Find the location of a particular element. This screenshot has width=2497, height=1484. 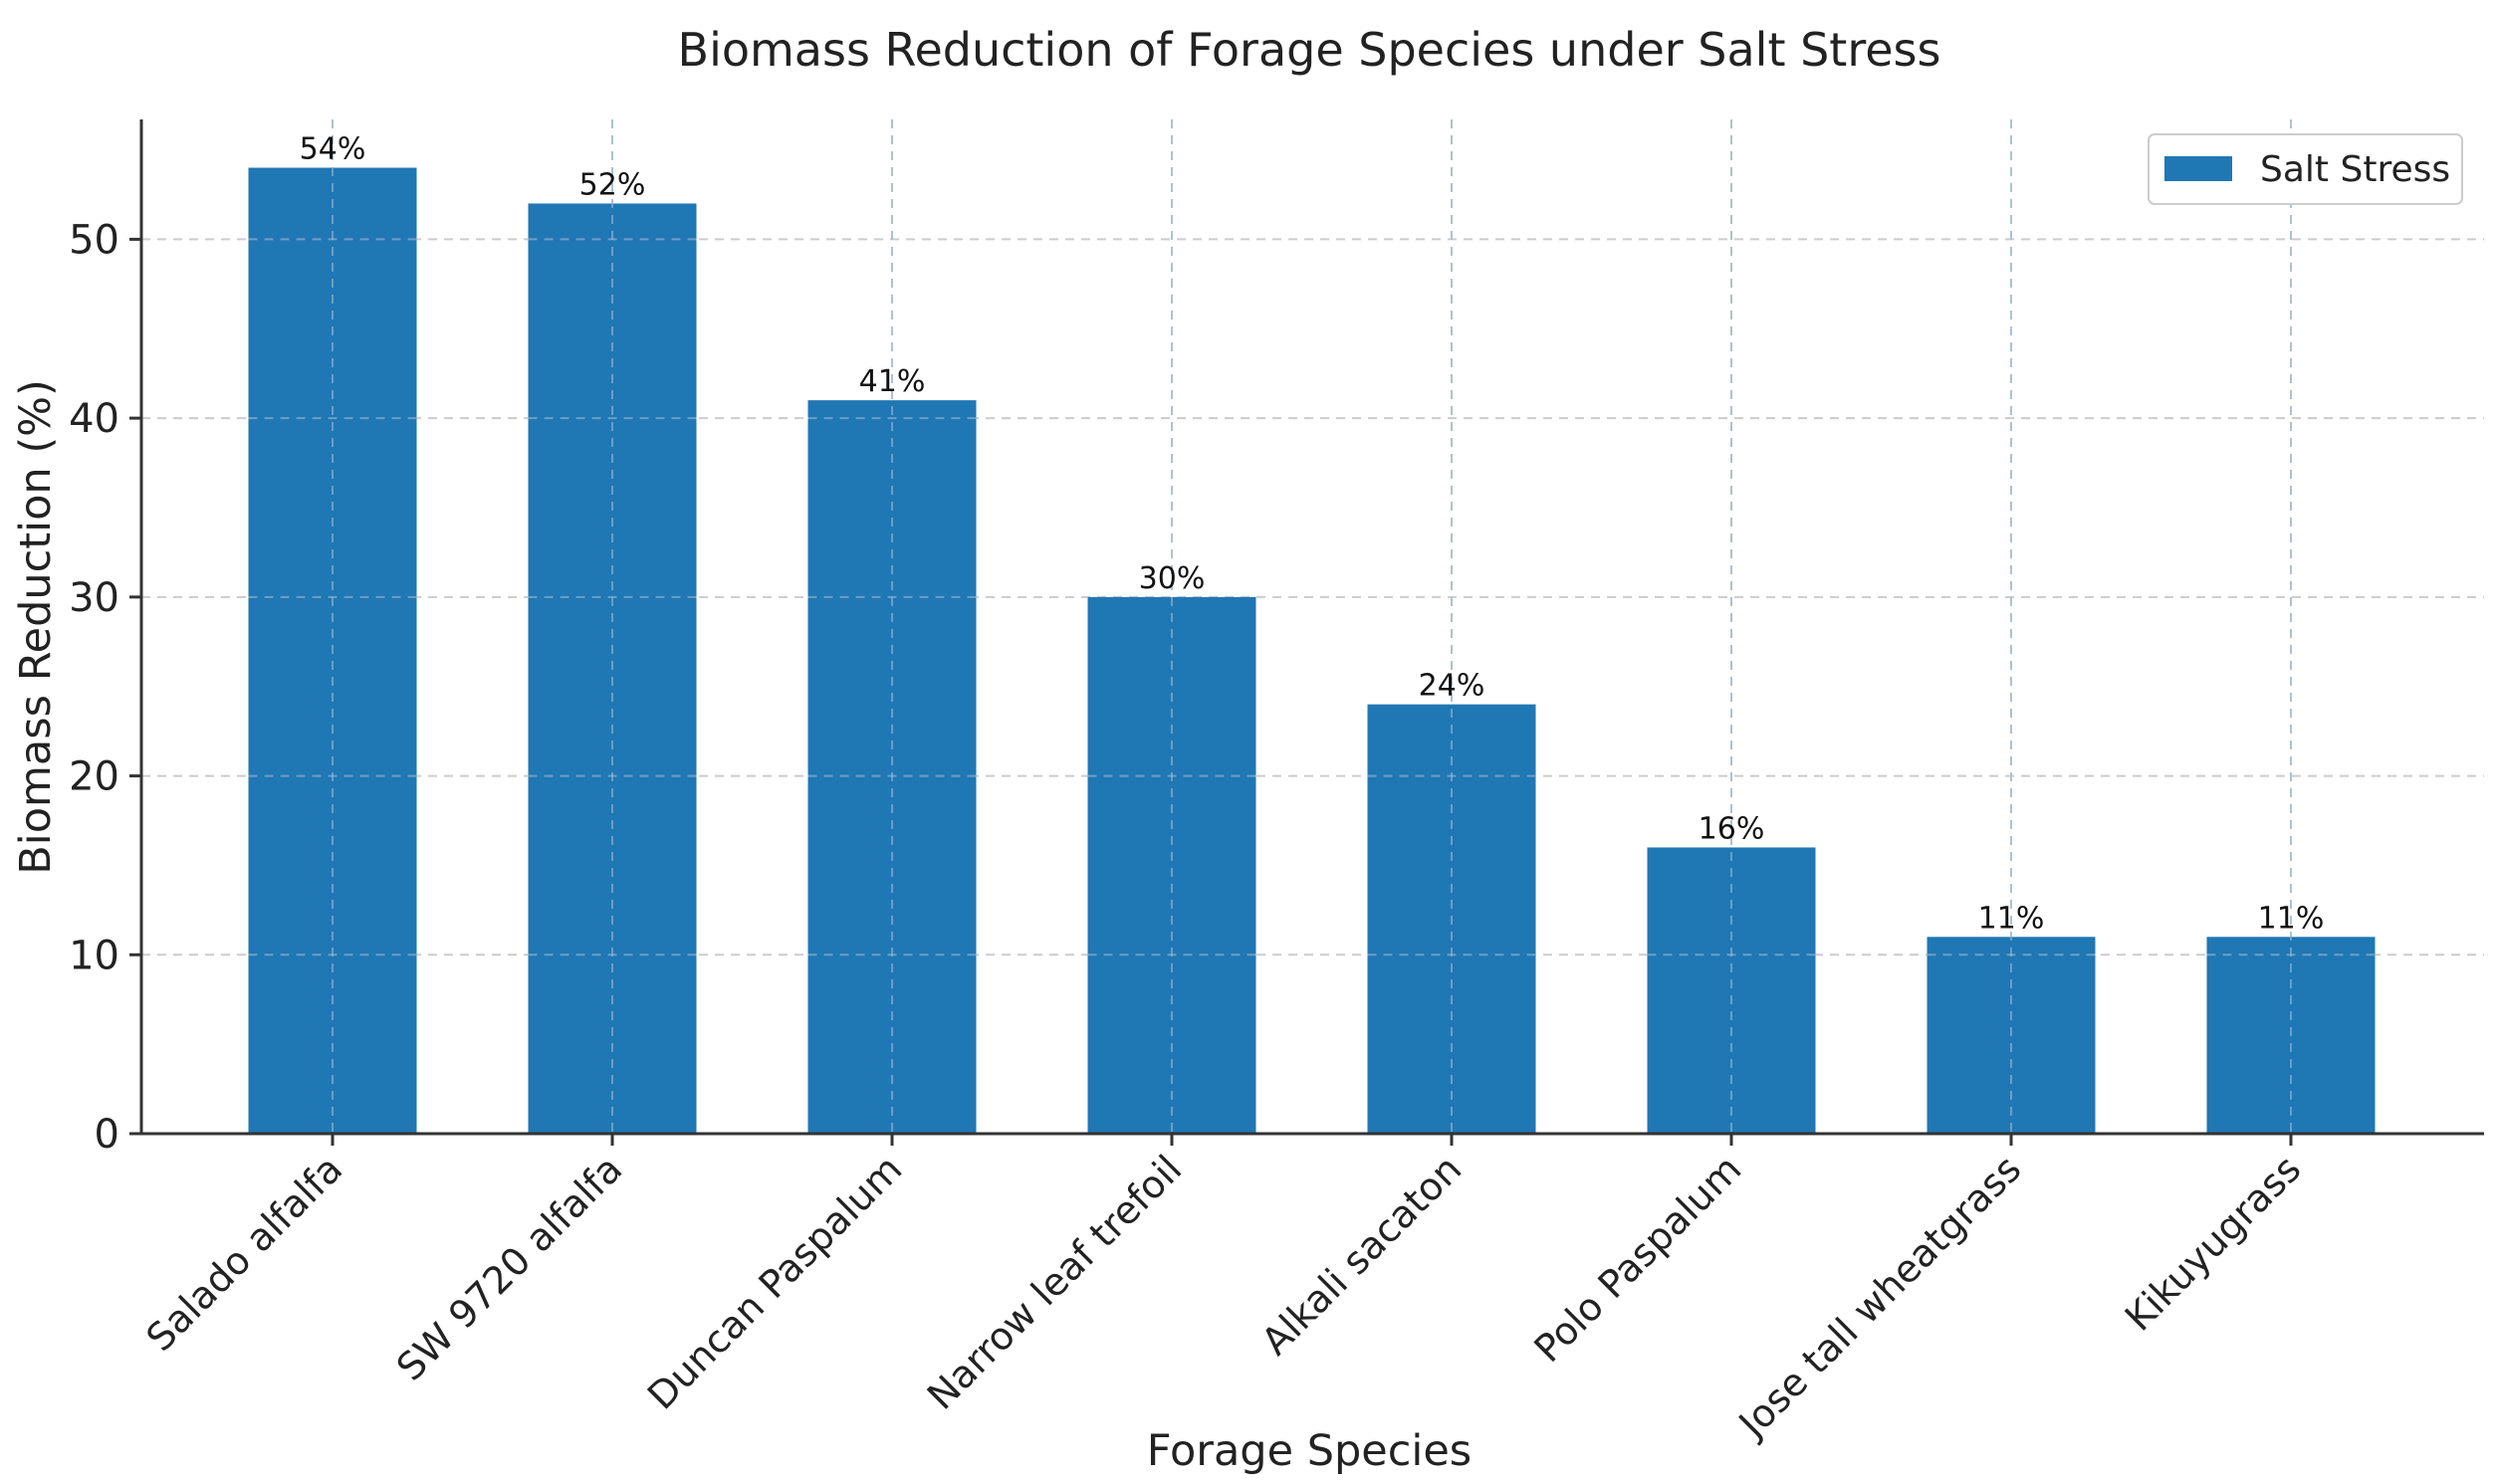

legend-label: Salt Stress is located at coordinates (2355, 169).